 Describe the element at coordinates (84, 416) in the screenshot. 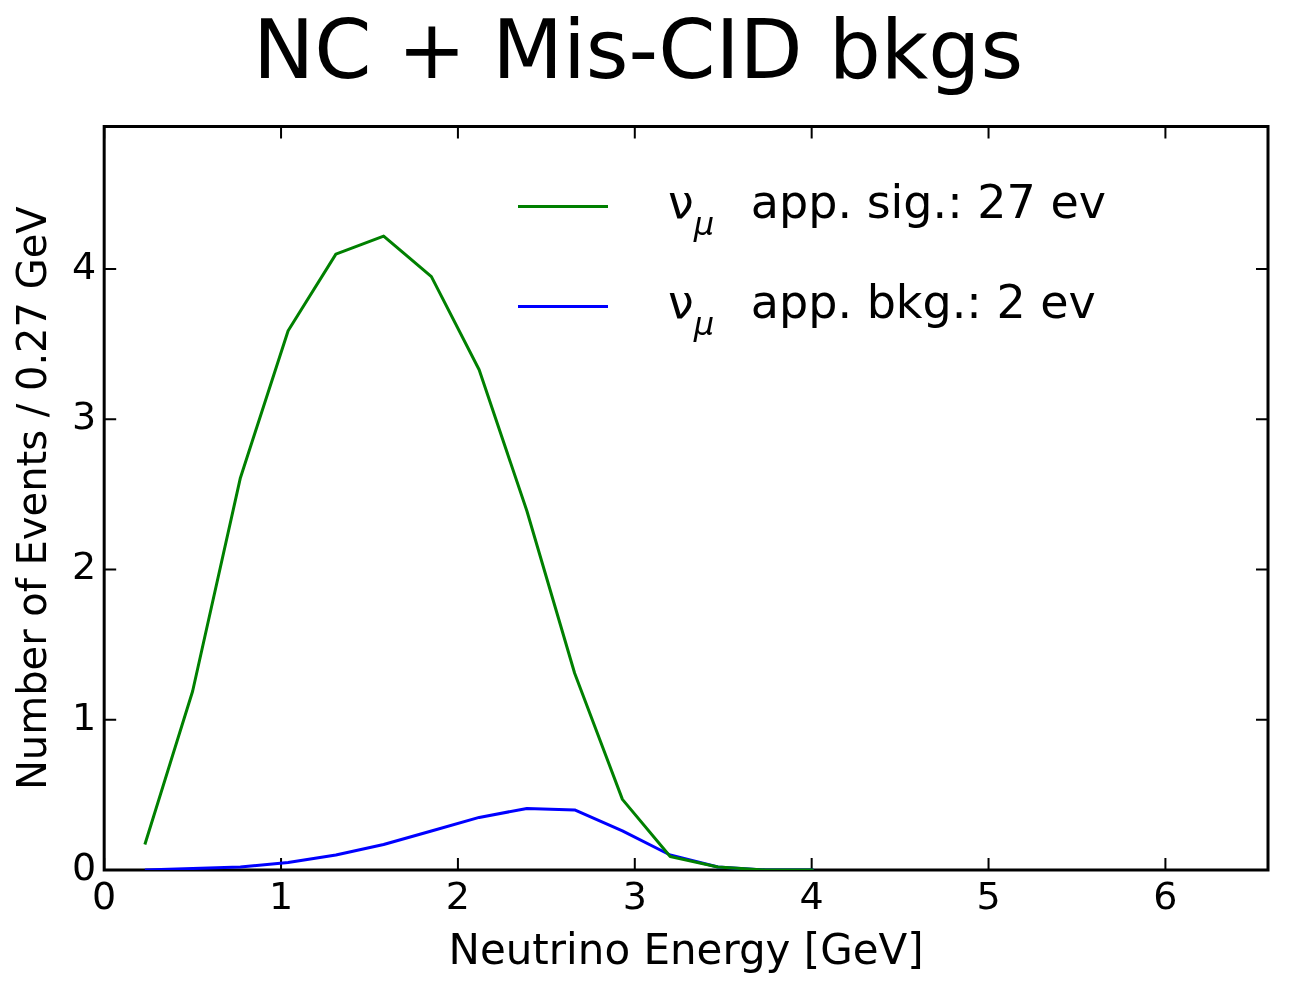

I see `y-tick-label: 3` at that location.